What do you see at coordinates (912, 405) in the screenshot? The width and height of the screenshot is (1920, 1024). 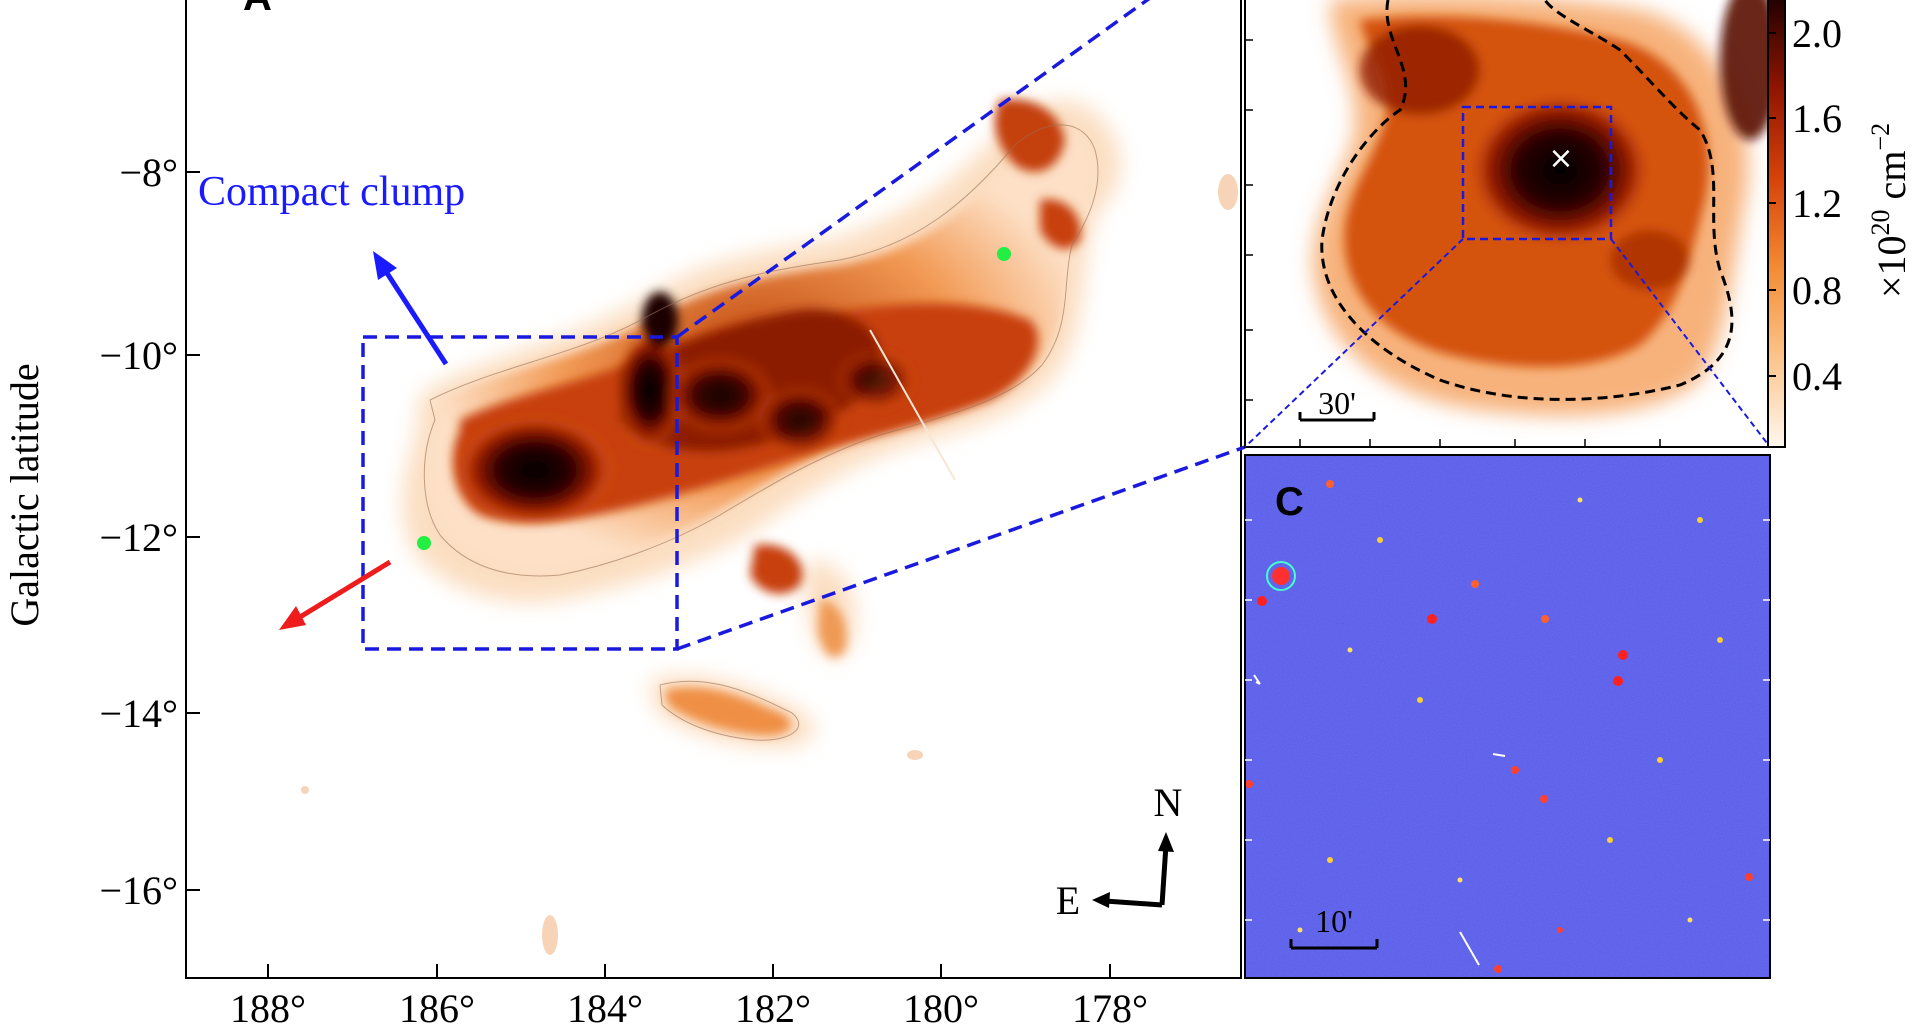 I see `satellite-streak` at bounding box center [912, 405].